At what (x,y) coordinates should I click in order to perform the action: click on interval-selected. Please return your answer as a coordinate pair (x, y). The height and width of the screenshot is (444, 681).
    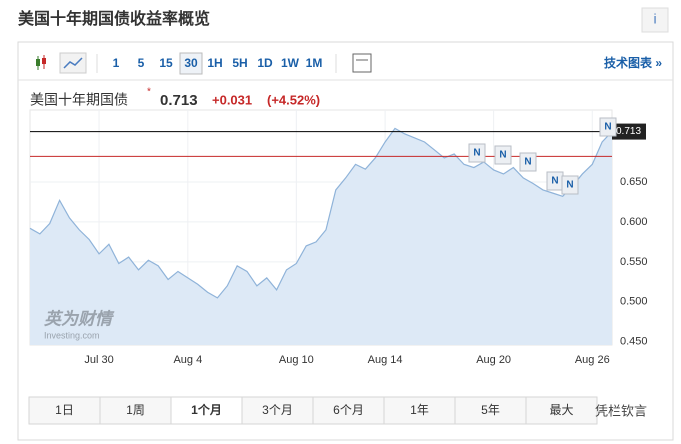
    Looking at the image, I should click on (191, 63).